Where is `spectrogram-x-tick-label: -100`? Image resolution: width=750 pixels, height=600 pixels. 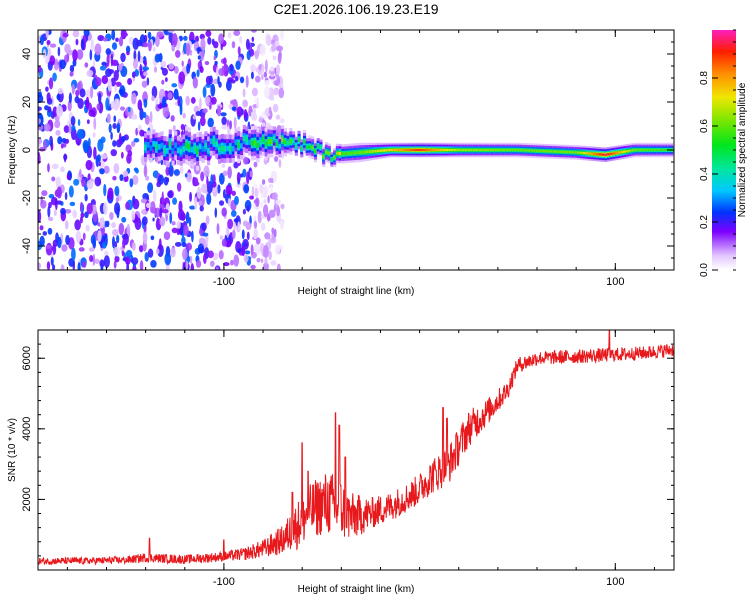 spectrogram-x-tick-label: -100 is located at coordinates (224, 282).